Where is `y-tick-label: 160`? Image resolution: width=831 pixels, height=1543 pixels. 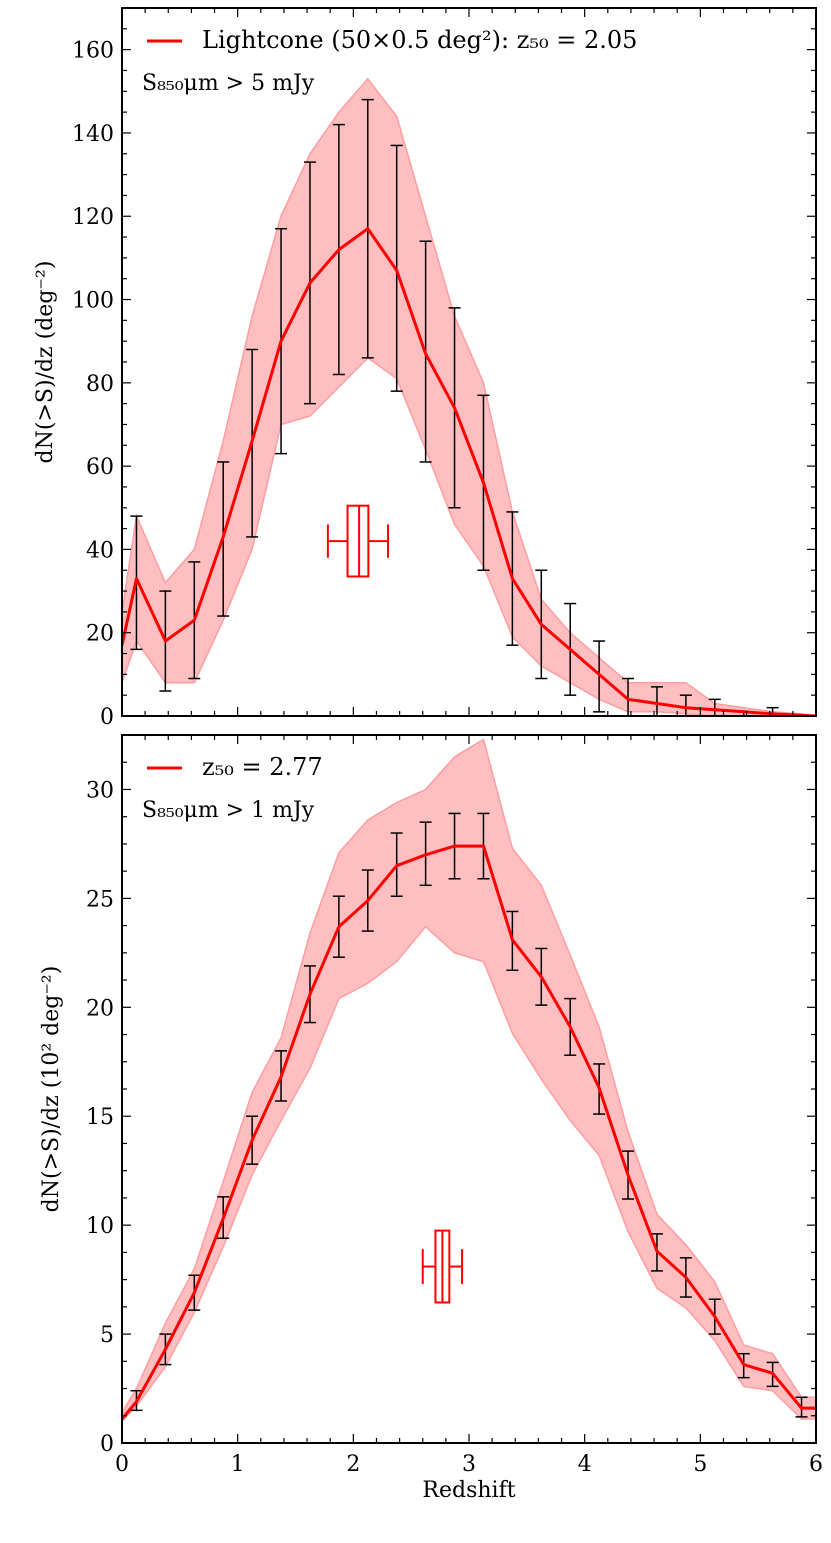
y-tick-label: 160 is located at coordinates (93, 51).